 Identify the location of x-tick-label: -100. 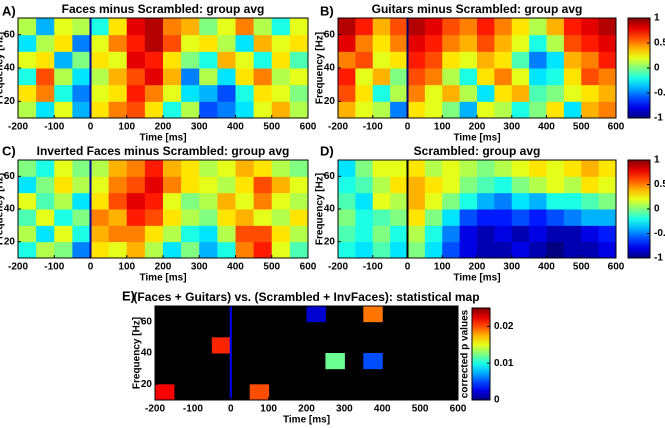
(373, 267).